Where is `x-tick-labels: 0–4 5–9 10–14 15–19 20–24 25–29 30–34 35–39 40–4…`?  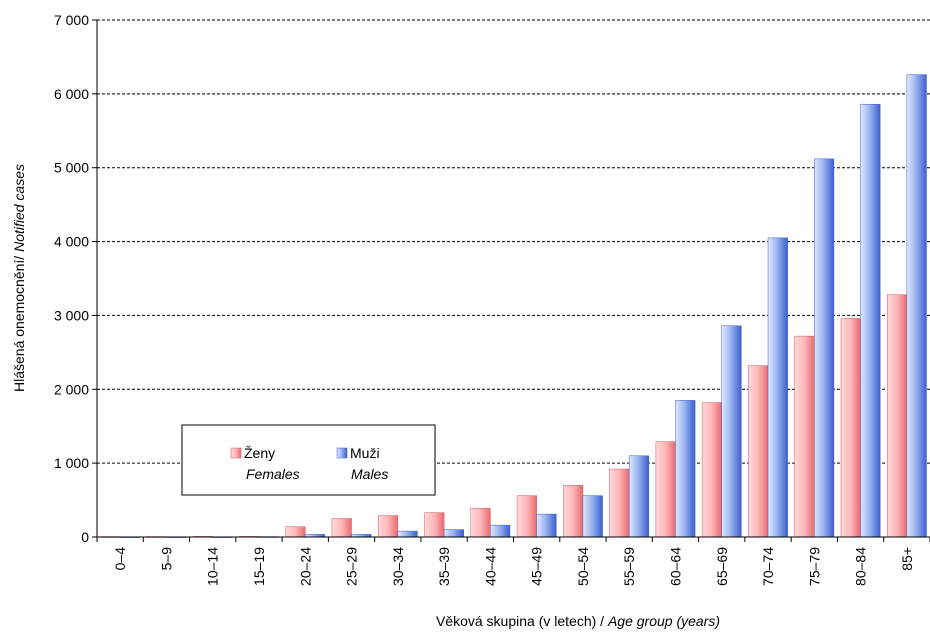 x-tick-labels: 0–4 5–9 10–14 15–19 20–24 25–29 30–34 35–39 40–4… is located at coordinates (513, 561).